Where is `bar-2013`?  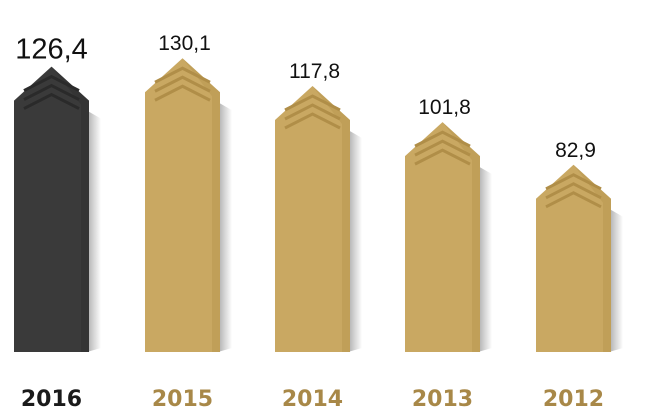 bar-2013 is located at coordinates (448, 237).